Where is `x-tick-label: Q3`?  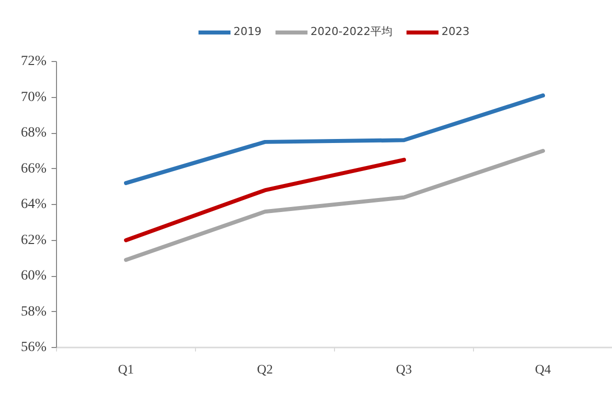 x-tick-label: Q3 is located at coordinates (404, 369).